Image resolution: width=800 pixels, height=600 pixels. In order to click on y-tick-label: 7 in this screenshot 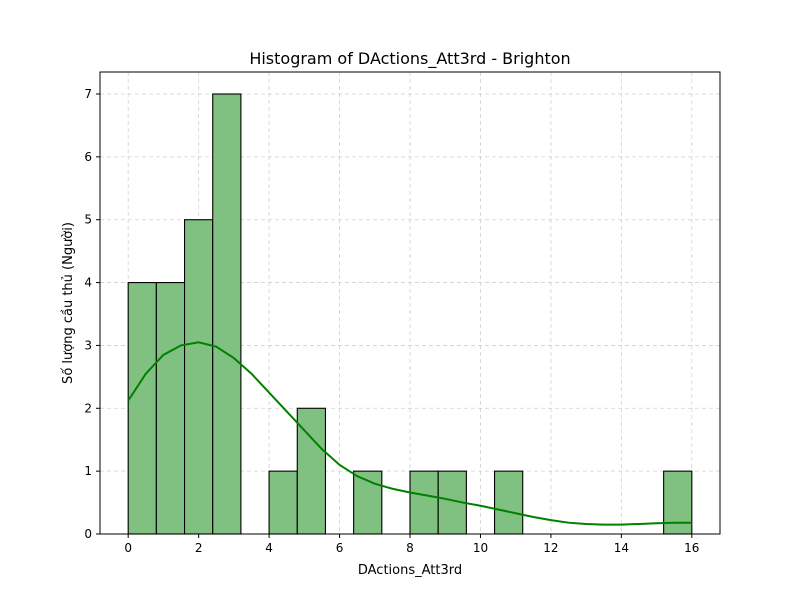, I will do `click(88, 94)`.